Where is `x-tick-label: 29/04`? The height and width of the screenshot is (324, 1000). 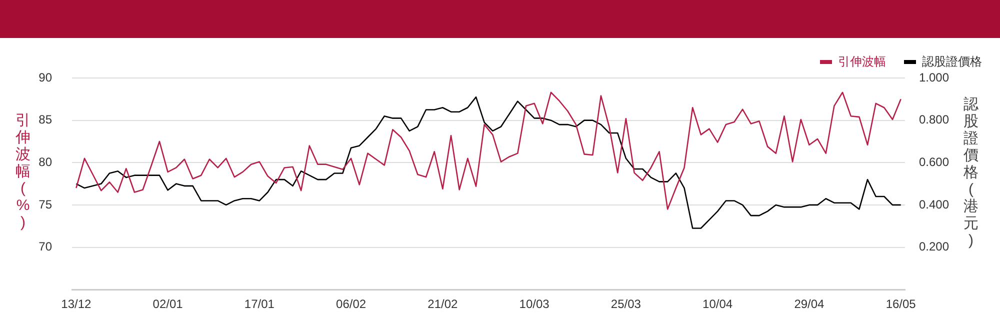 x-tick-label: 29/04 is located at coordinates (809, 304).